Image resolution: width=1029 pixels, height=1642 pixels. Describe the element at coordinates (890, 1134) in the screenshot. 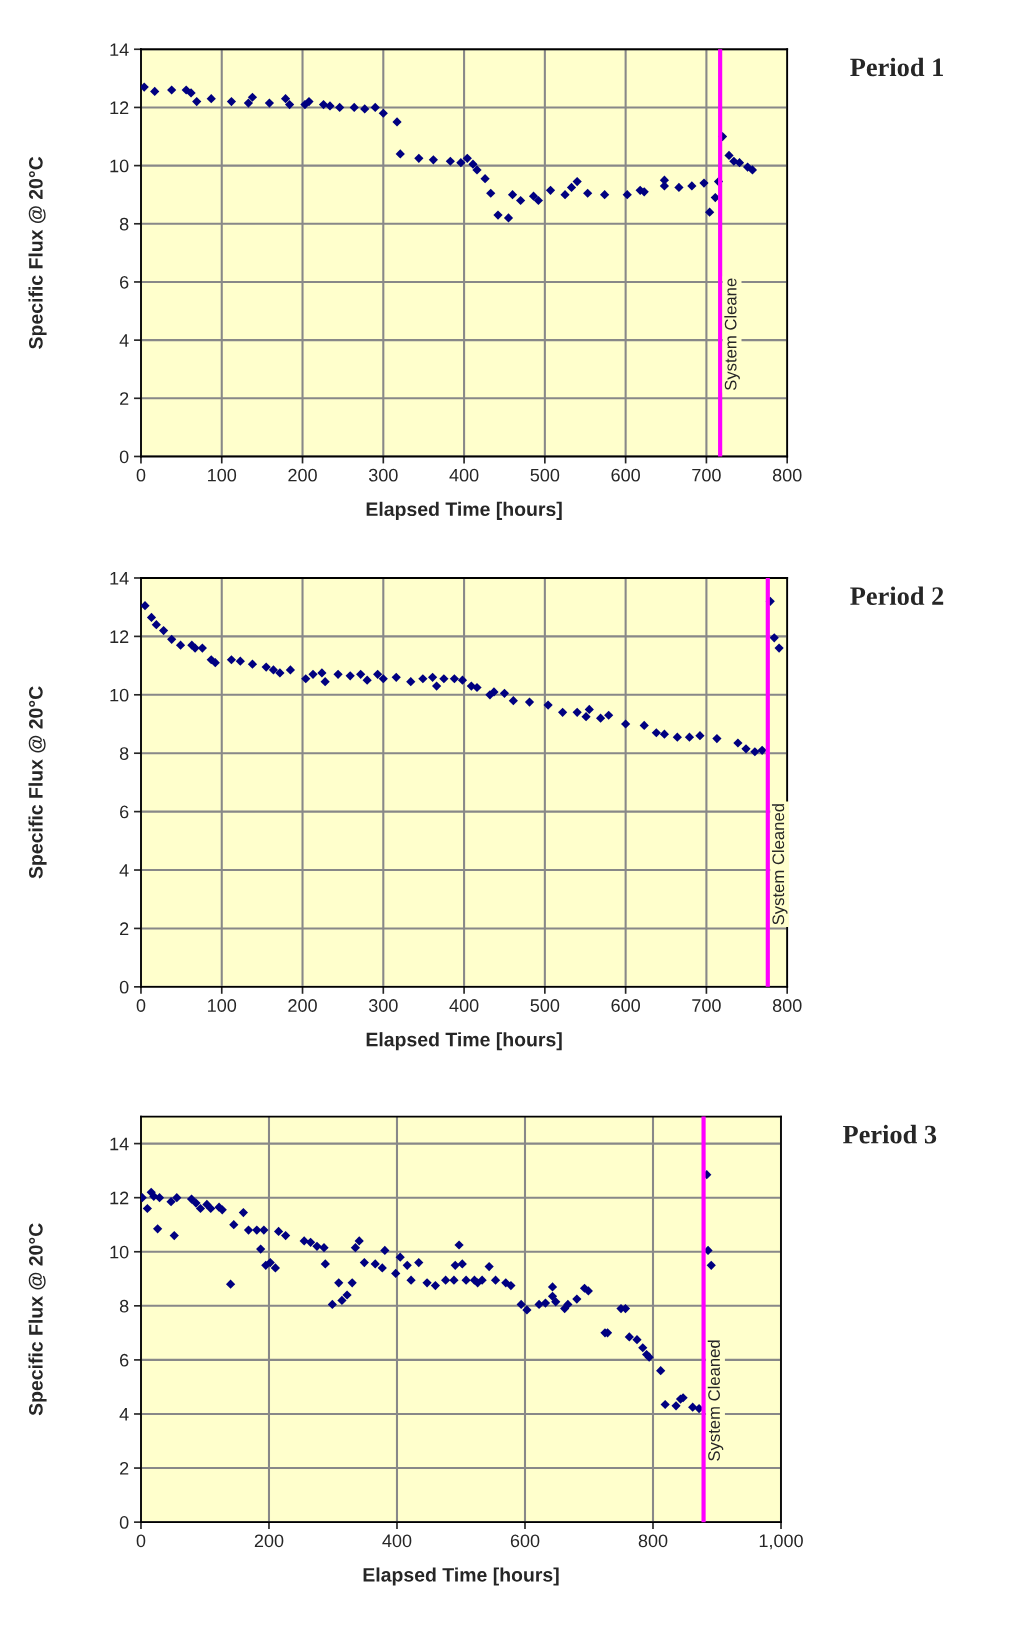

I see `text: Period 3` at that location.